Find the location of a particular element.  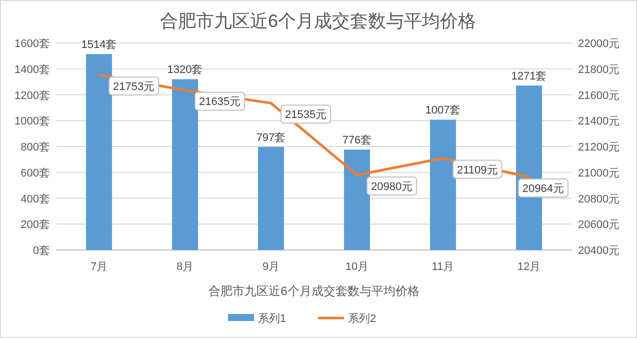

y-tick-label: 600套 is located at coordinates (35, 173).